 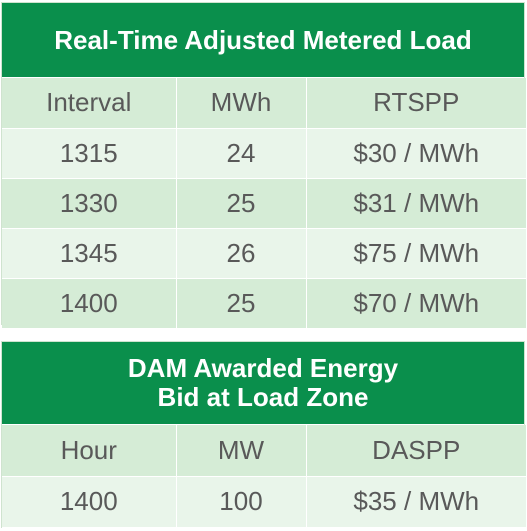 What do you see at coordinates (263, 368) in the screenshot?
I see `dam-title-line1: DAM Awarded Energy` at bounding box center [263, 368].